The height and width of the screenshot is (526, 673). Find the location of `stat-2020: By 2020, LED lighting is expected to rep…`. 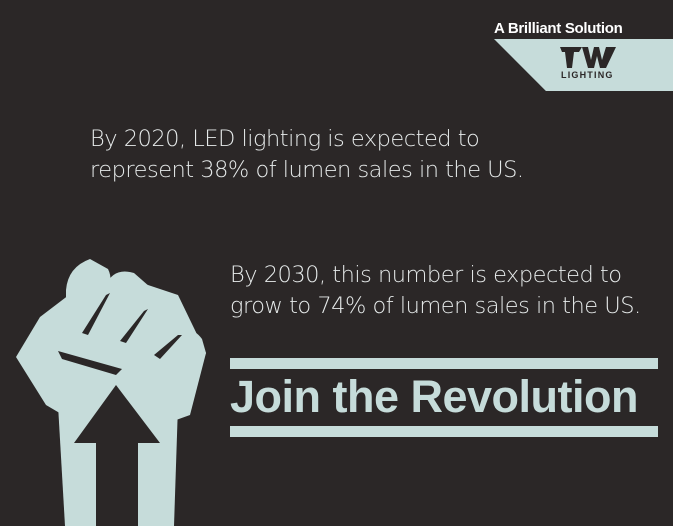

stat-2020: By 2020, LED lighting is expected to rep… is located at coordinates (307, 154).